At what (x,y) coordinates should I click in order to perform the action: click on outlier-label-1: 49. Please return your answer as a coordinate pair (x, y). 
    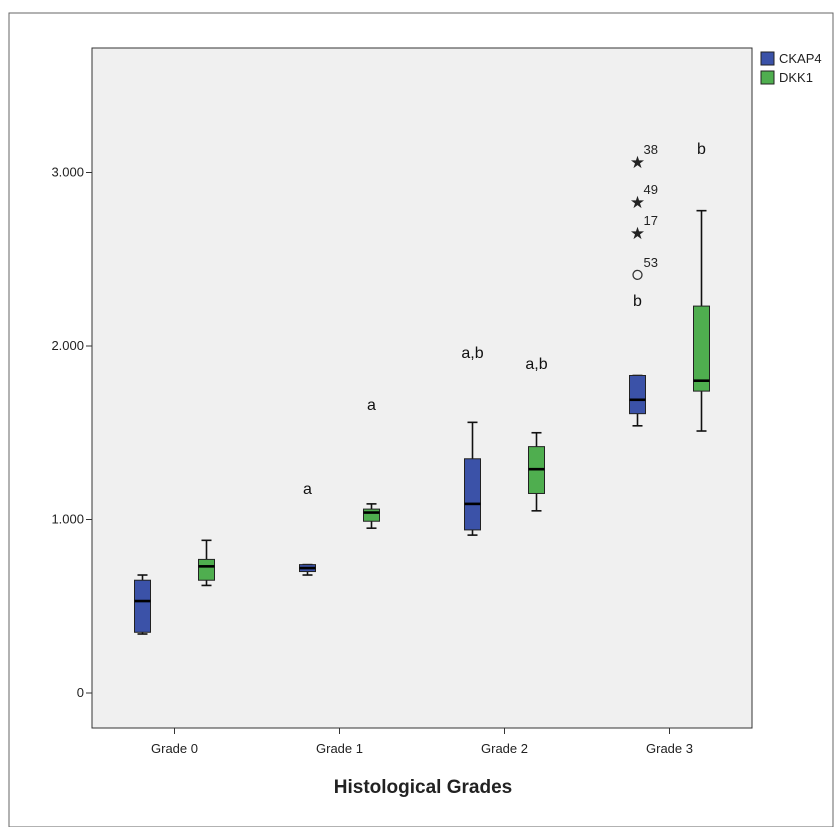
    Looking at the image, I should click on (651, 189).